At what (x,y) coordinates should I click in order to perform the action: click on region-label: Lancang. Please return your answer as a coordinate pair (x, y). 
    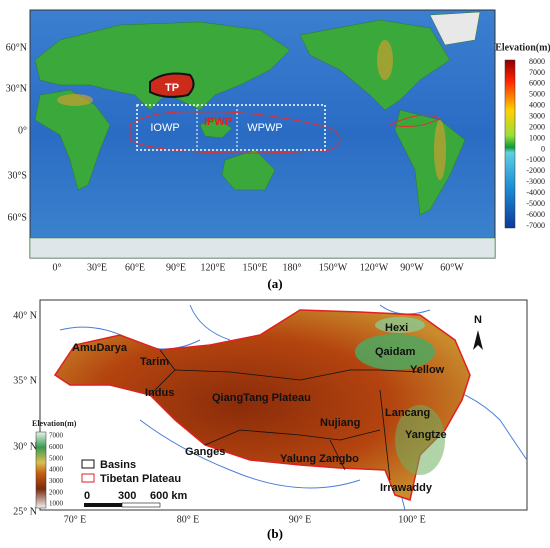
    Looking at the image, I should click on (407, 413).